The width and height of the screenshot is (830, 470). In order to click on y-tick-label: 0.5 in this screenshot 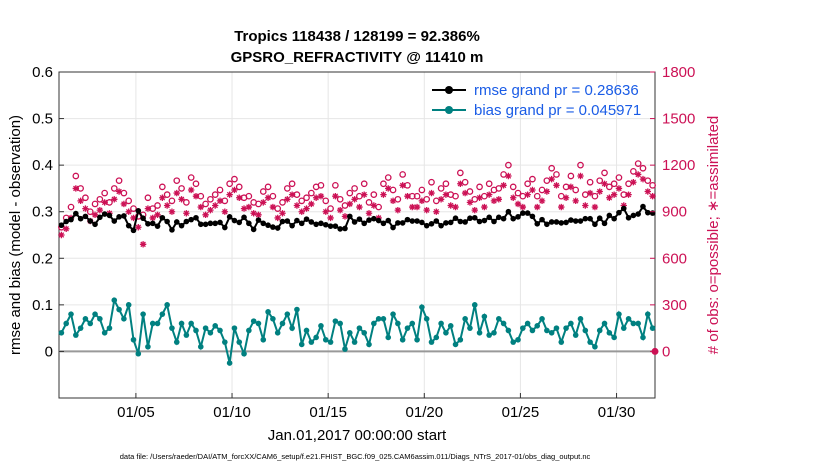, I will do `click(42, 119)`.